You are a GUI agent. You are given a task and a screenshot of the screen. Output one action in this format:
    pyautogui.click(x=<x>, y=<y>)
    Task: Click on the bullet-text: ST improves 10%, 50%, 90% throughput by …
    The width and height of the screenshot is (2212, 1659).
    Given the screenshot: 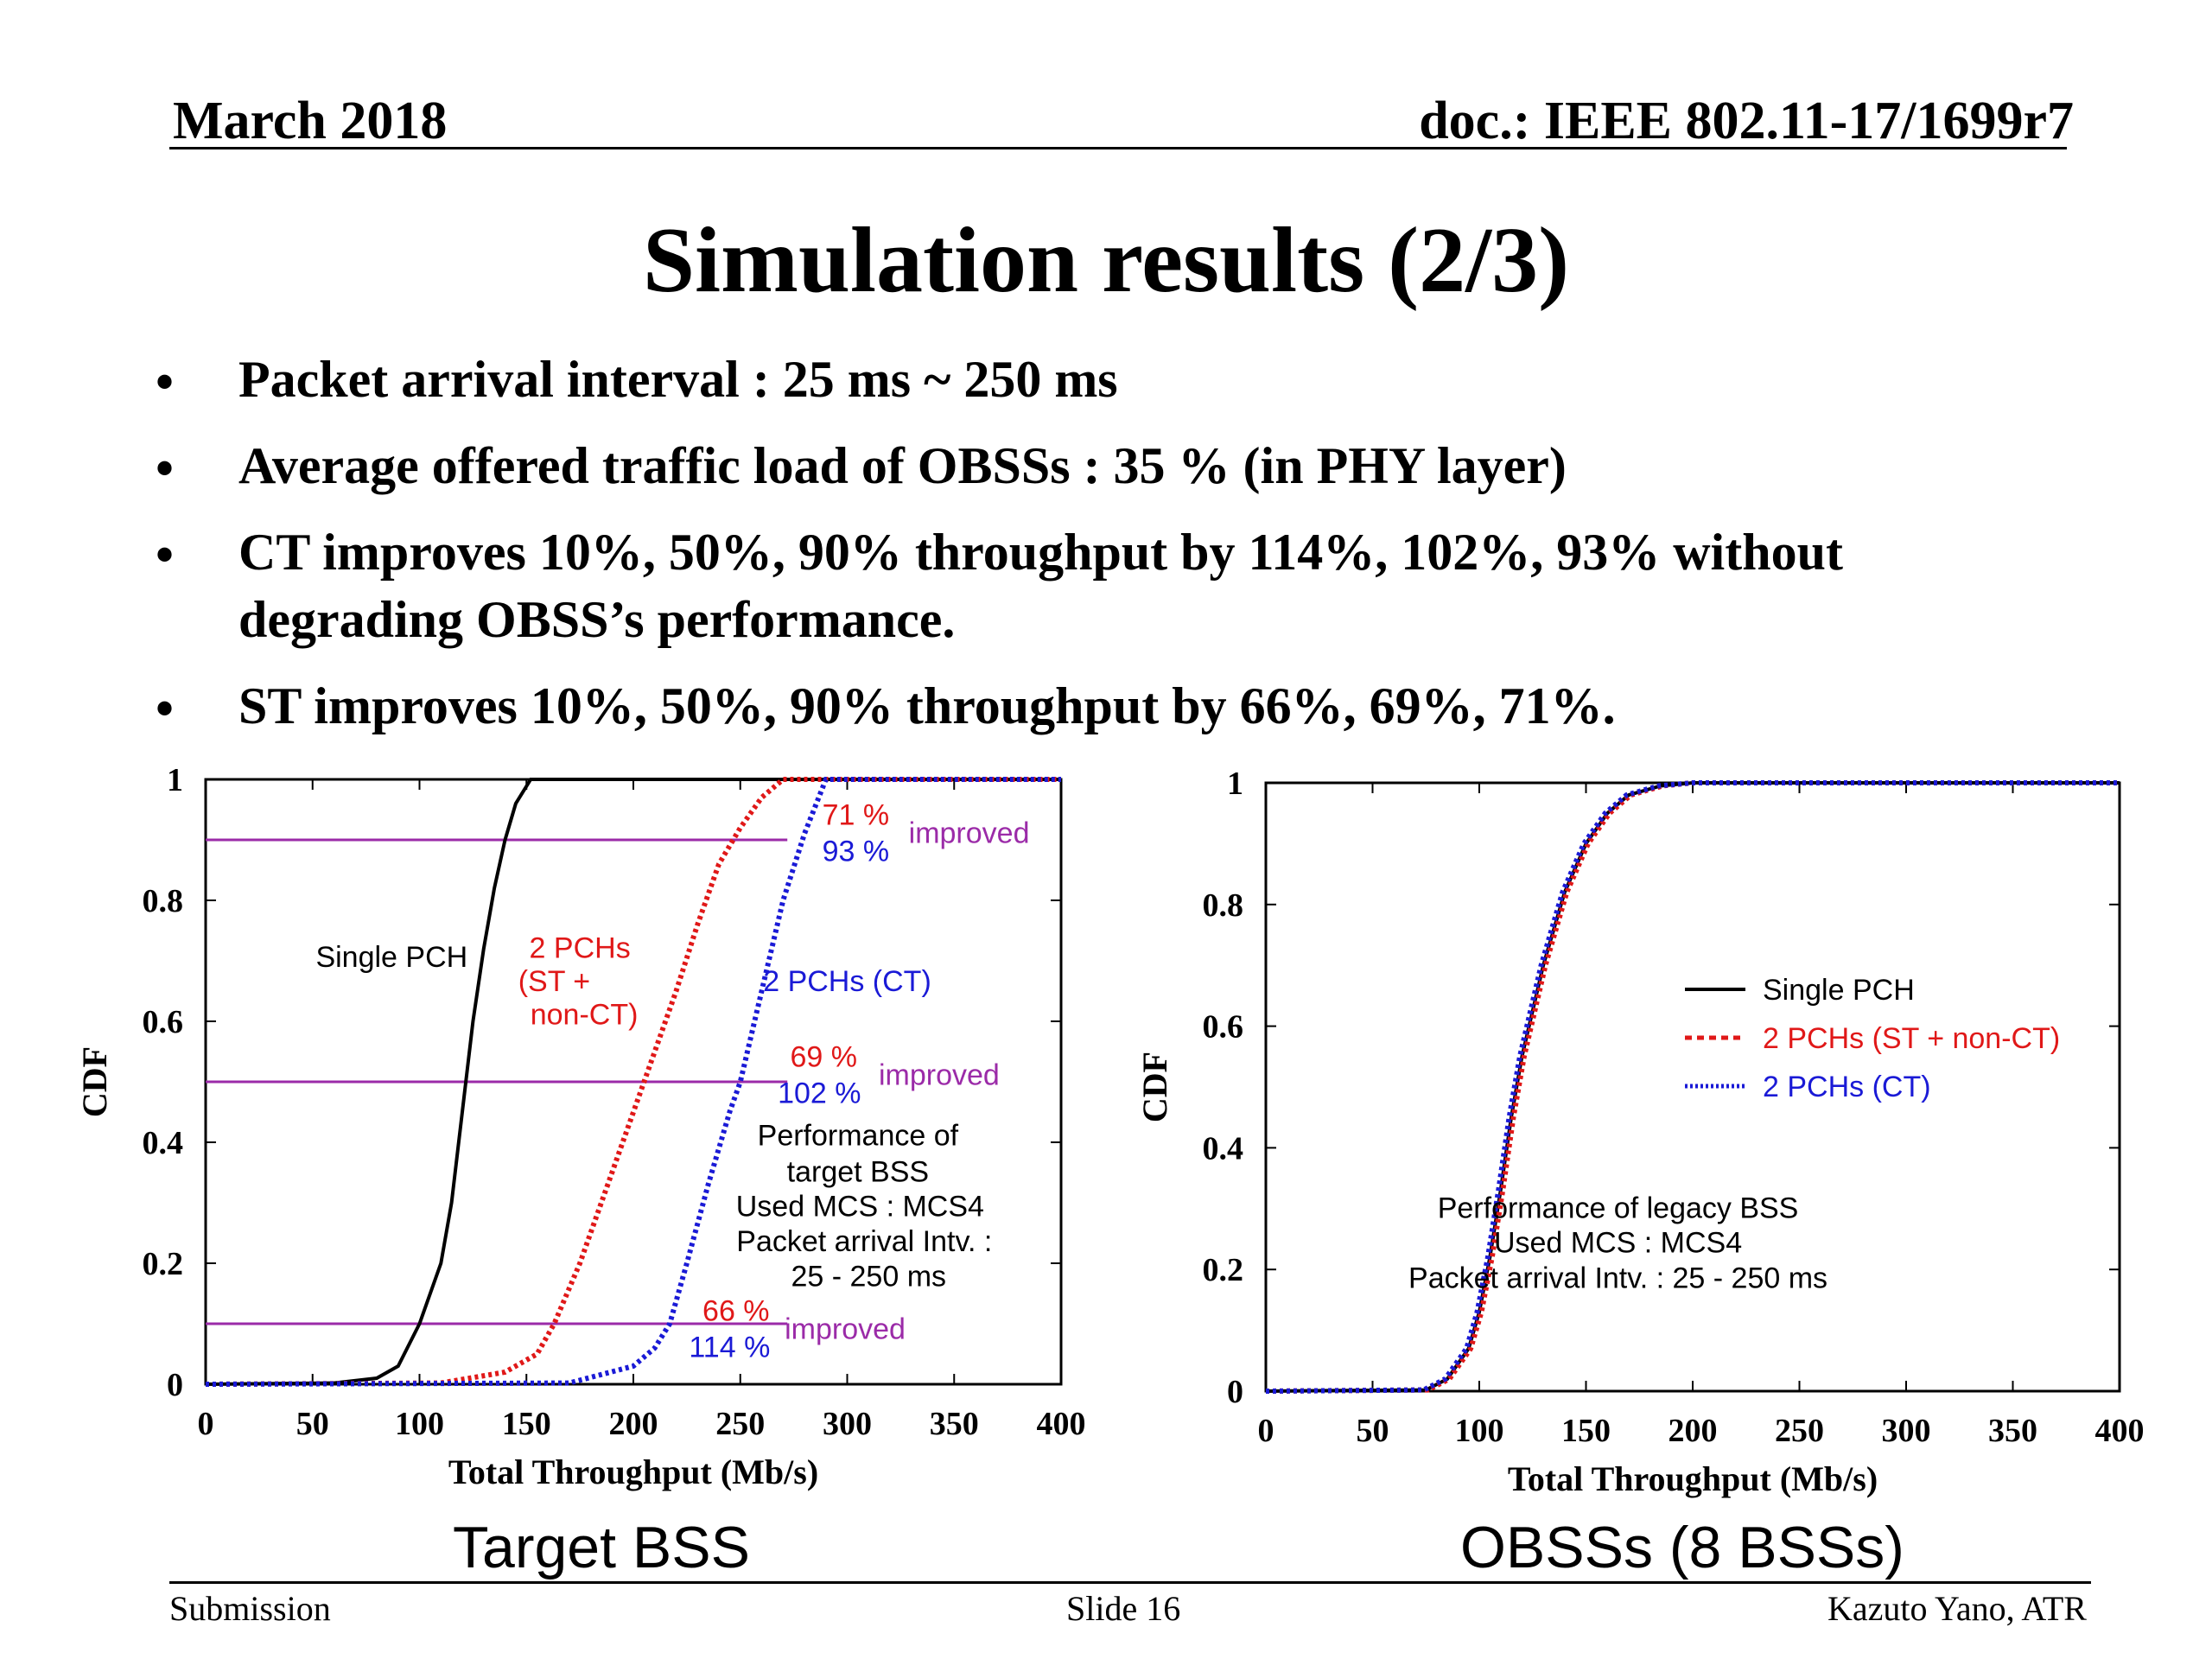 What is the action you would take?
    pyautogui.click(x=927, y=705)
    